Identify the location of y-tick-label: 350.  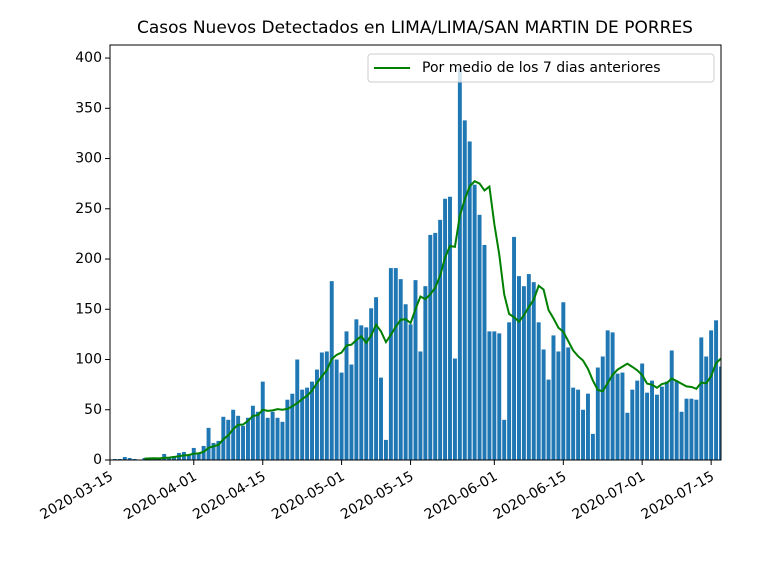
(88, 108).